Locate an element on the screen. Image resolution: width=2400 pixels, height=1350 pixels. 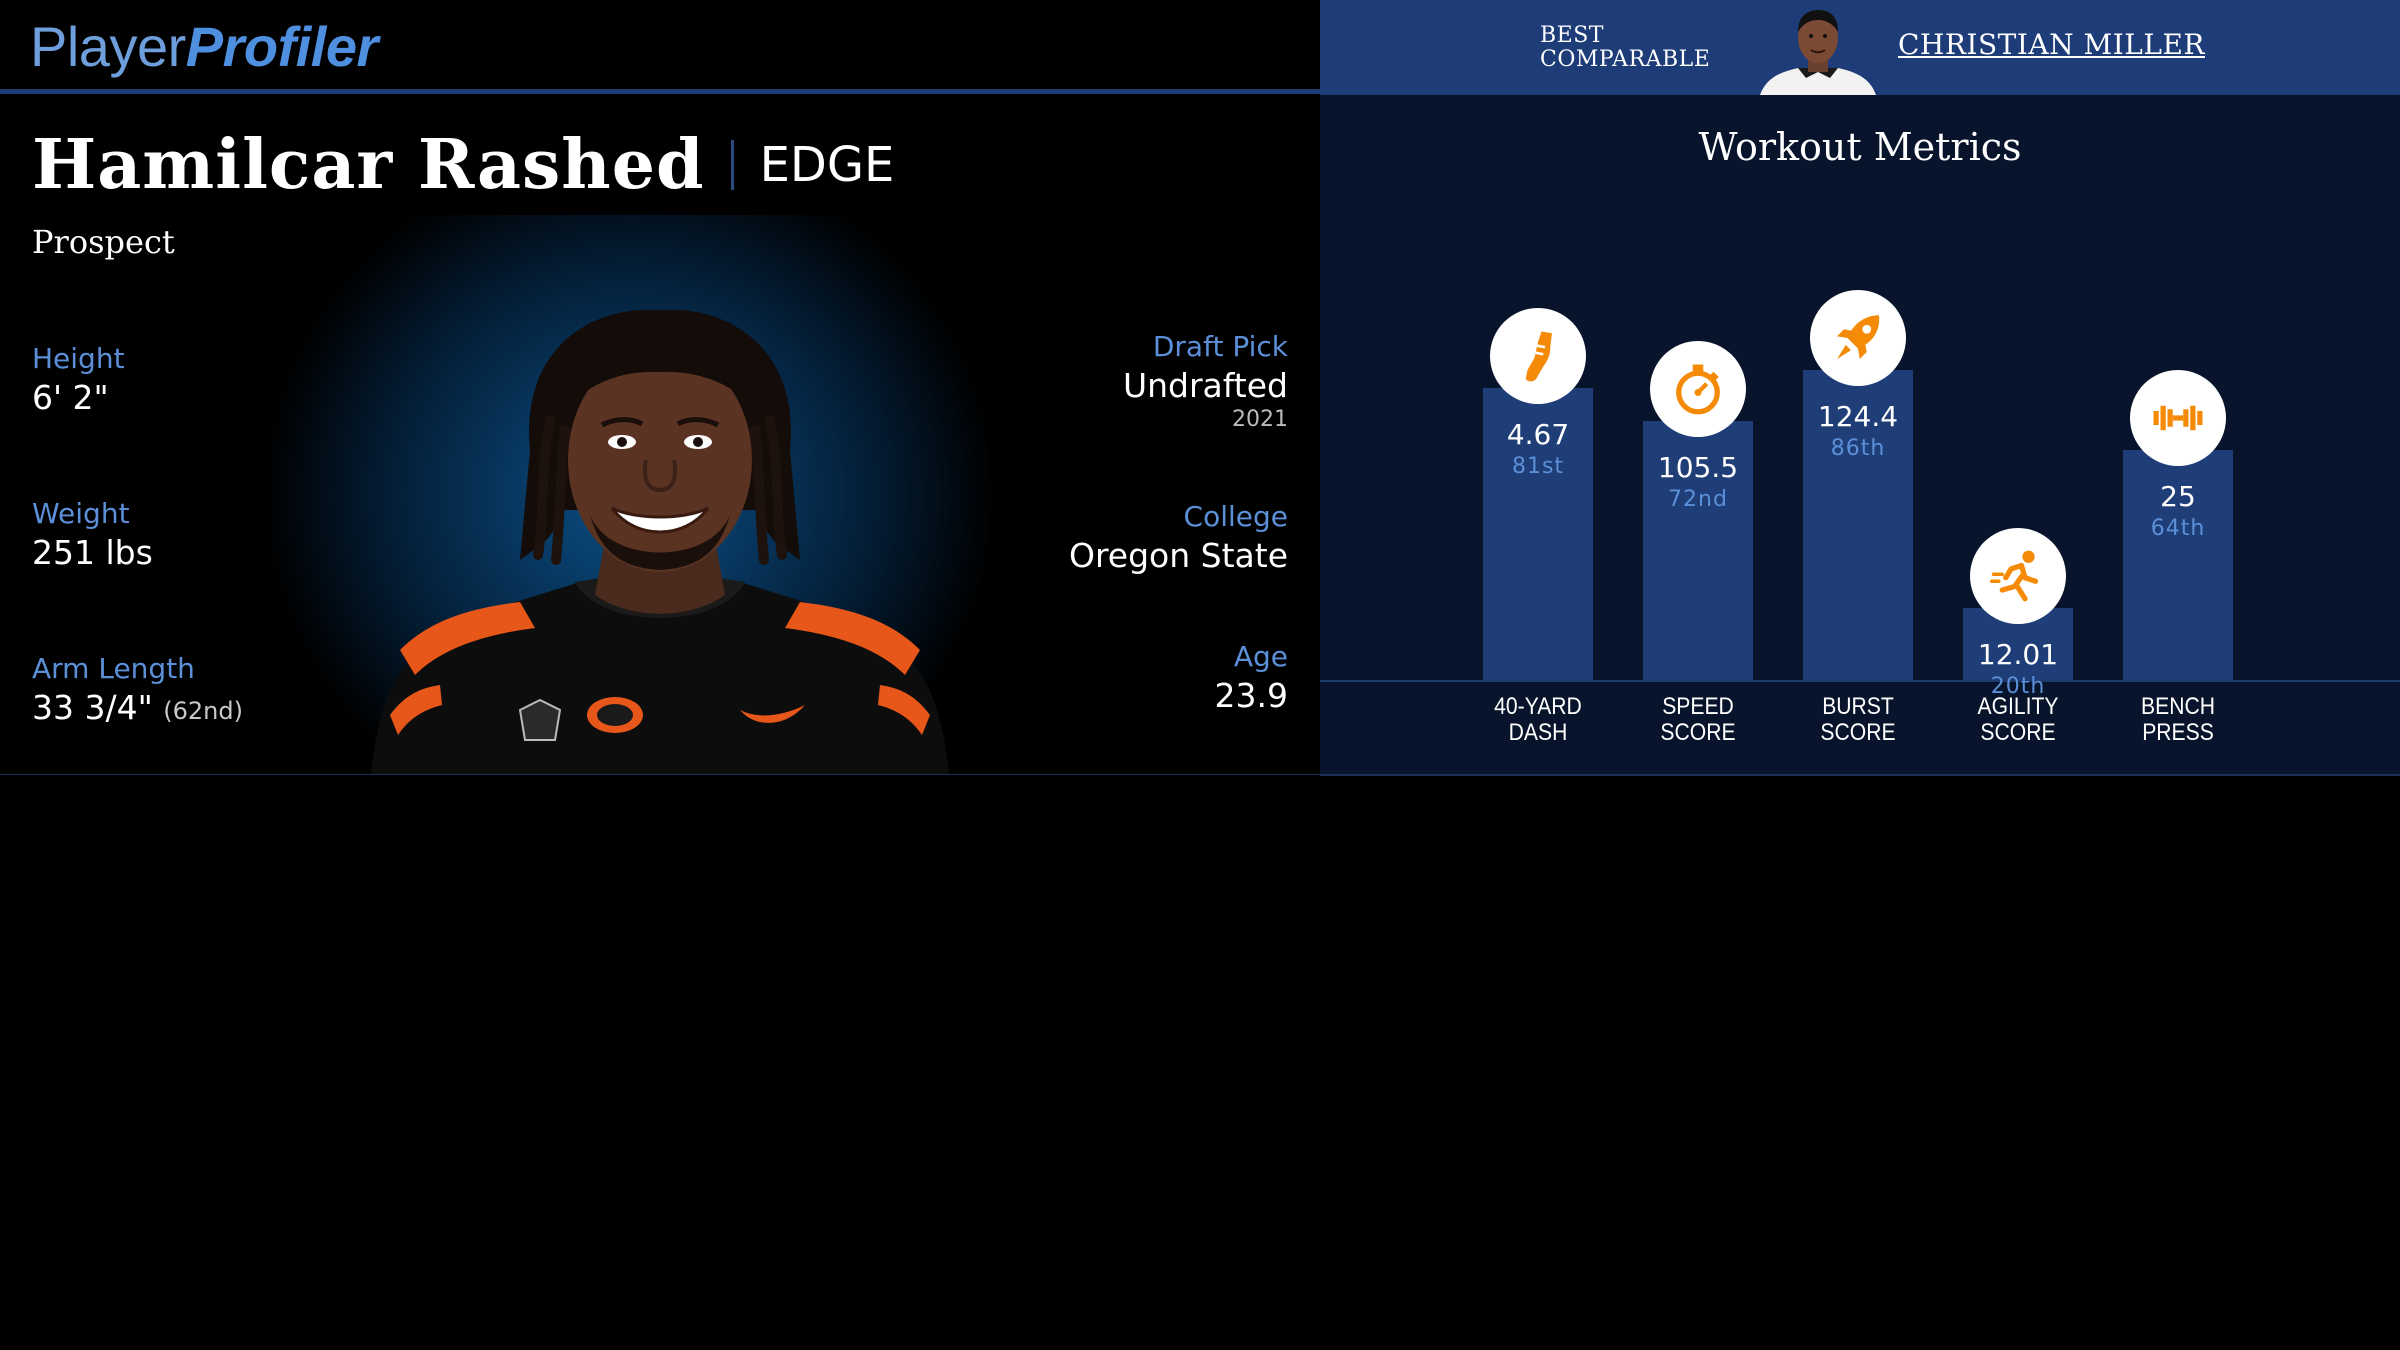
college-label: College is located at coordinates (1235, 516).